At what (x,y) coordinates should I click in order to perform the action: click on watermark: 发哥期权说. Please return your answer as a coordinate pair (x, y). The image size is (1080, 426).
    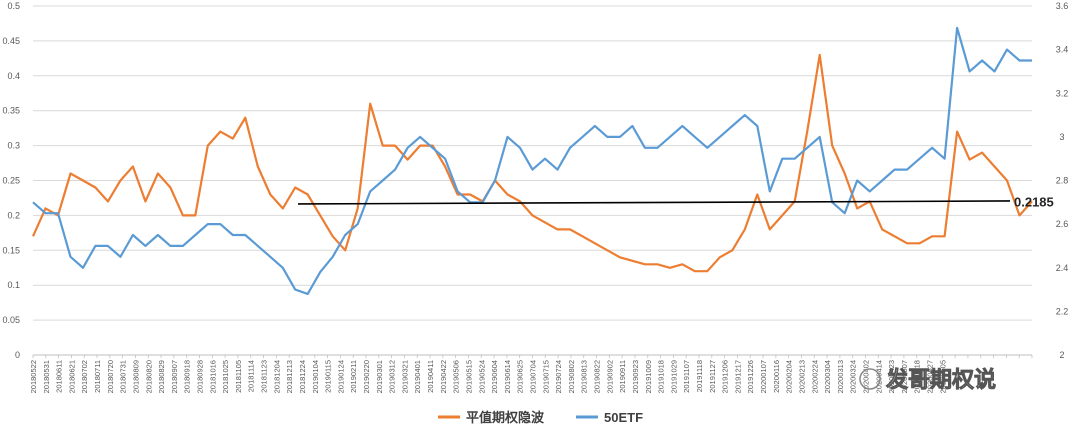
    Looking at the image, I should click on (927, 380).